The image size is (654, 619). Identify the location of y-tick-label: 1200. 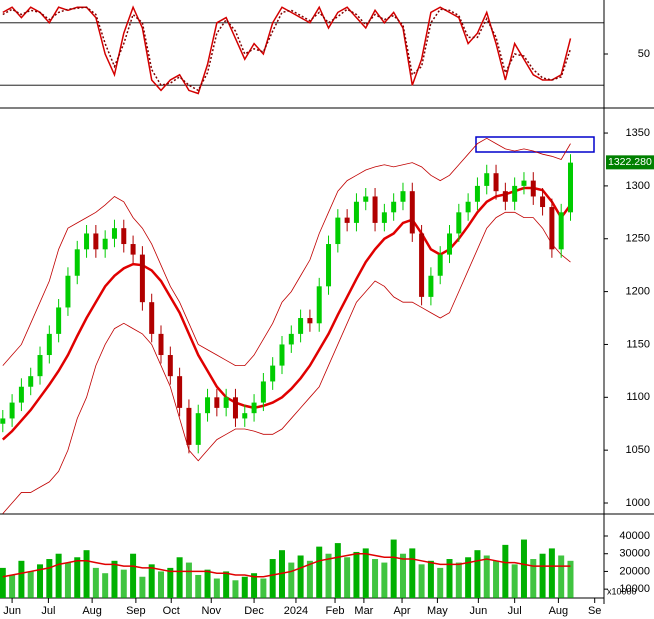
(638, 292).